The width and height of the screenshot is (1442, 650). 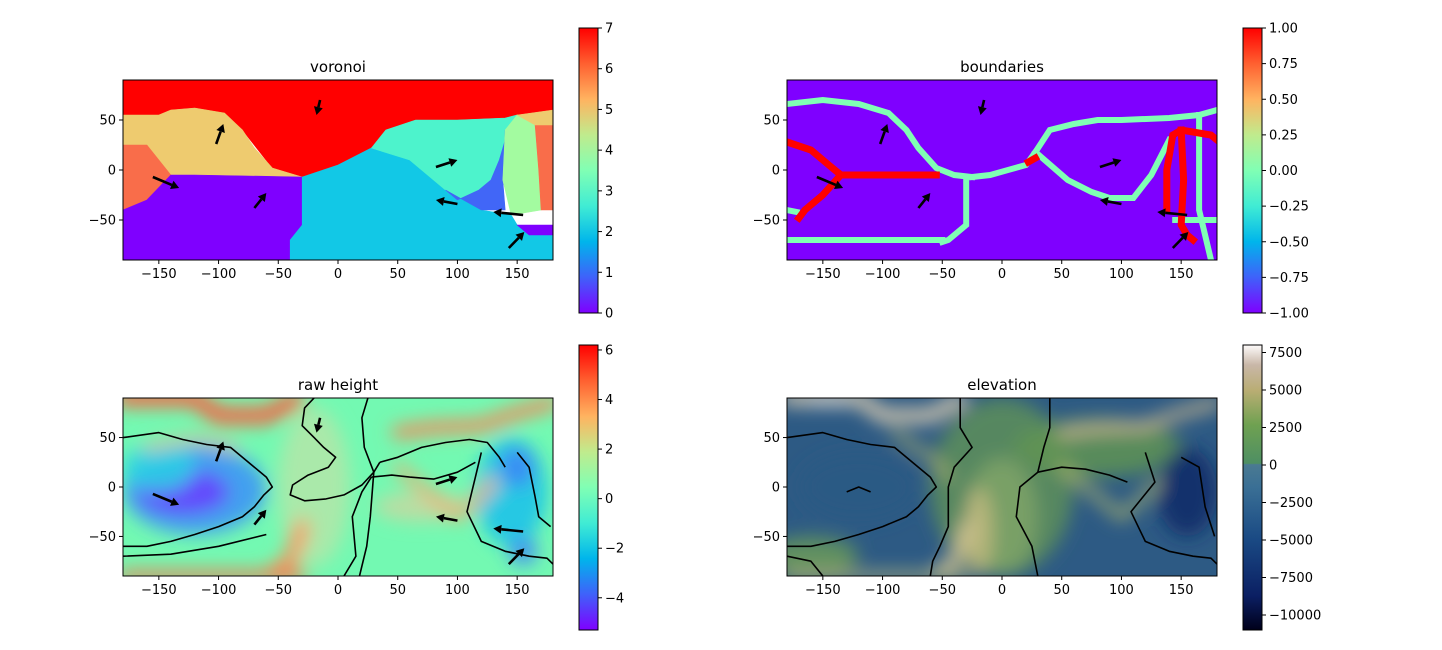 I want to click on voronoi-plot-area, so click(x=338, y=170).